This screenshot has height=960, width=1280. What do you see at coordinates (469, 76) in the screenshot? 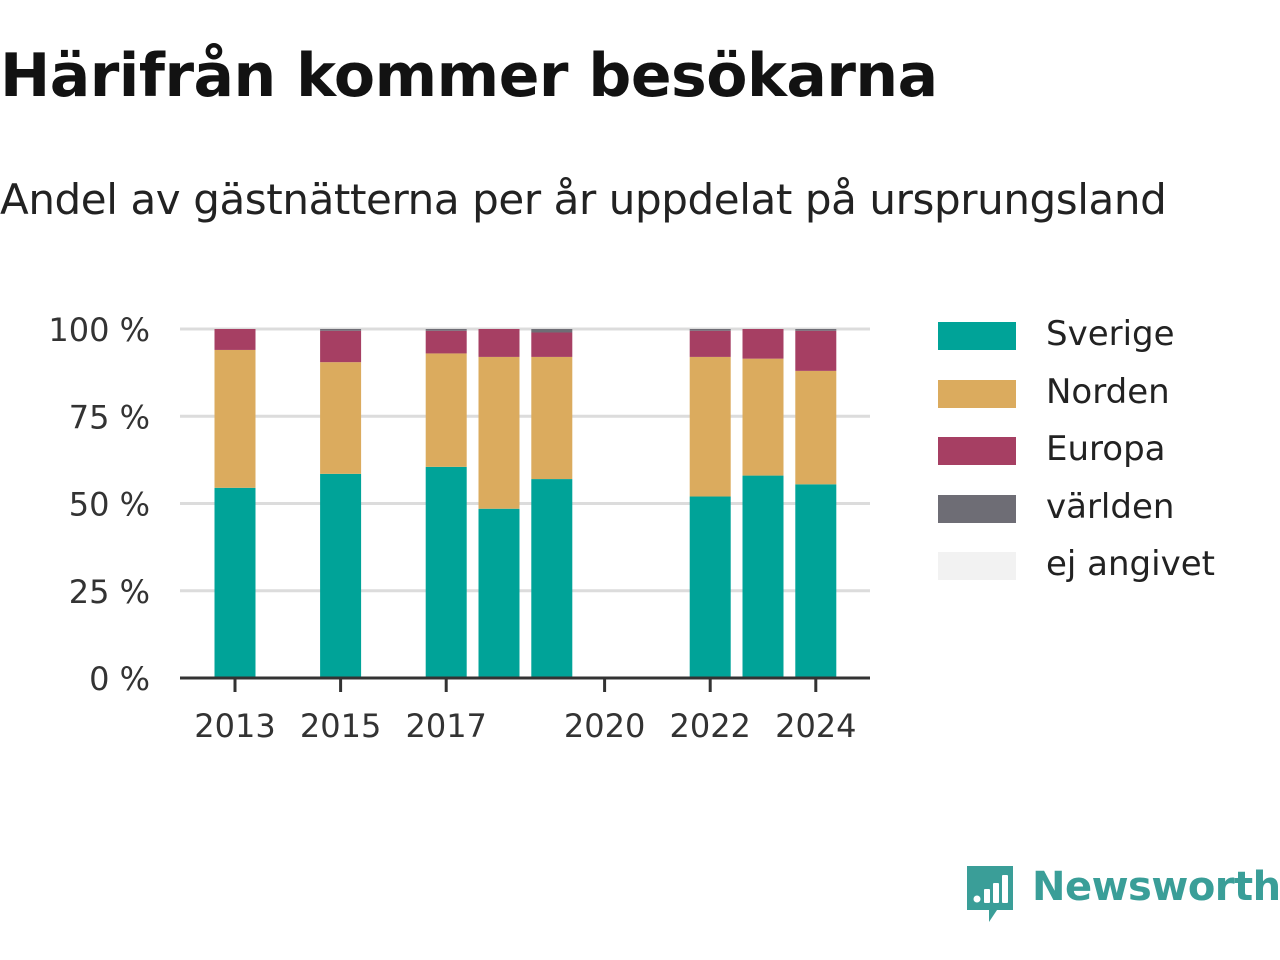
I see `chart-title: Härifrån kommer besökarna` at bounding box center [469, 76].